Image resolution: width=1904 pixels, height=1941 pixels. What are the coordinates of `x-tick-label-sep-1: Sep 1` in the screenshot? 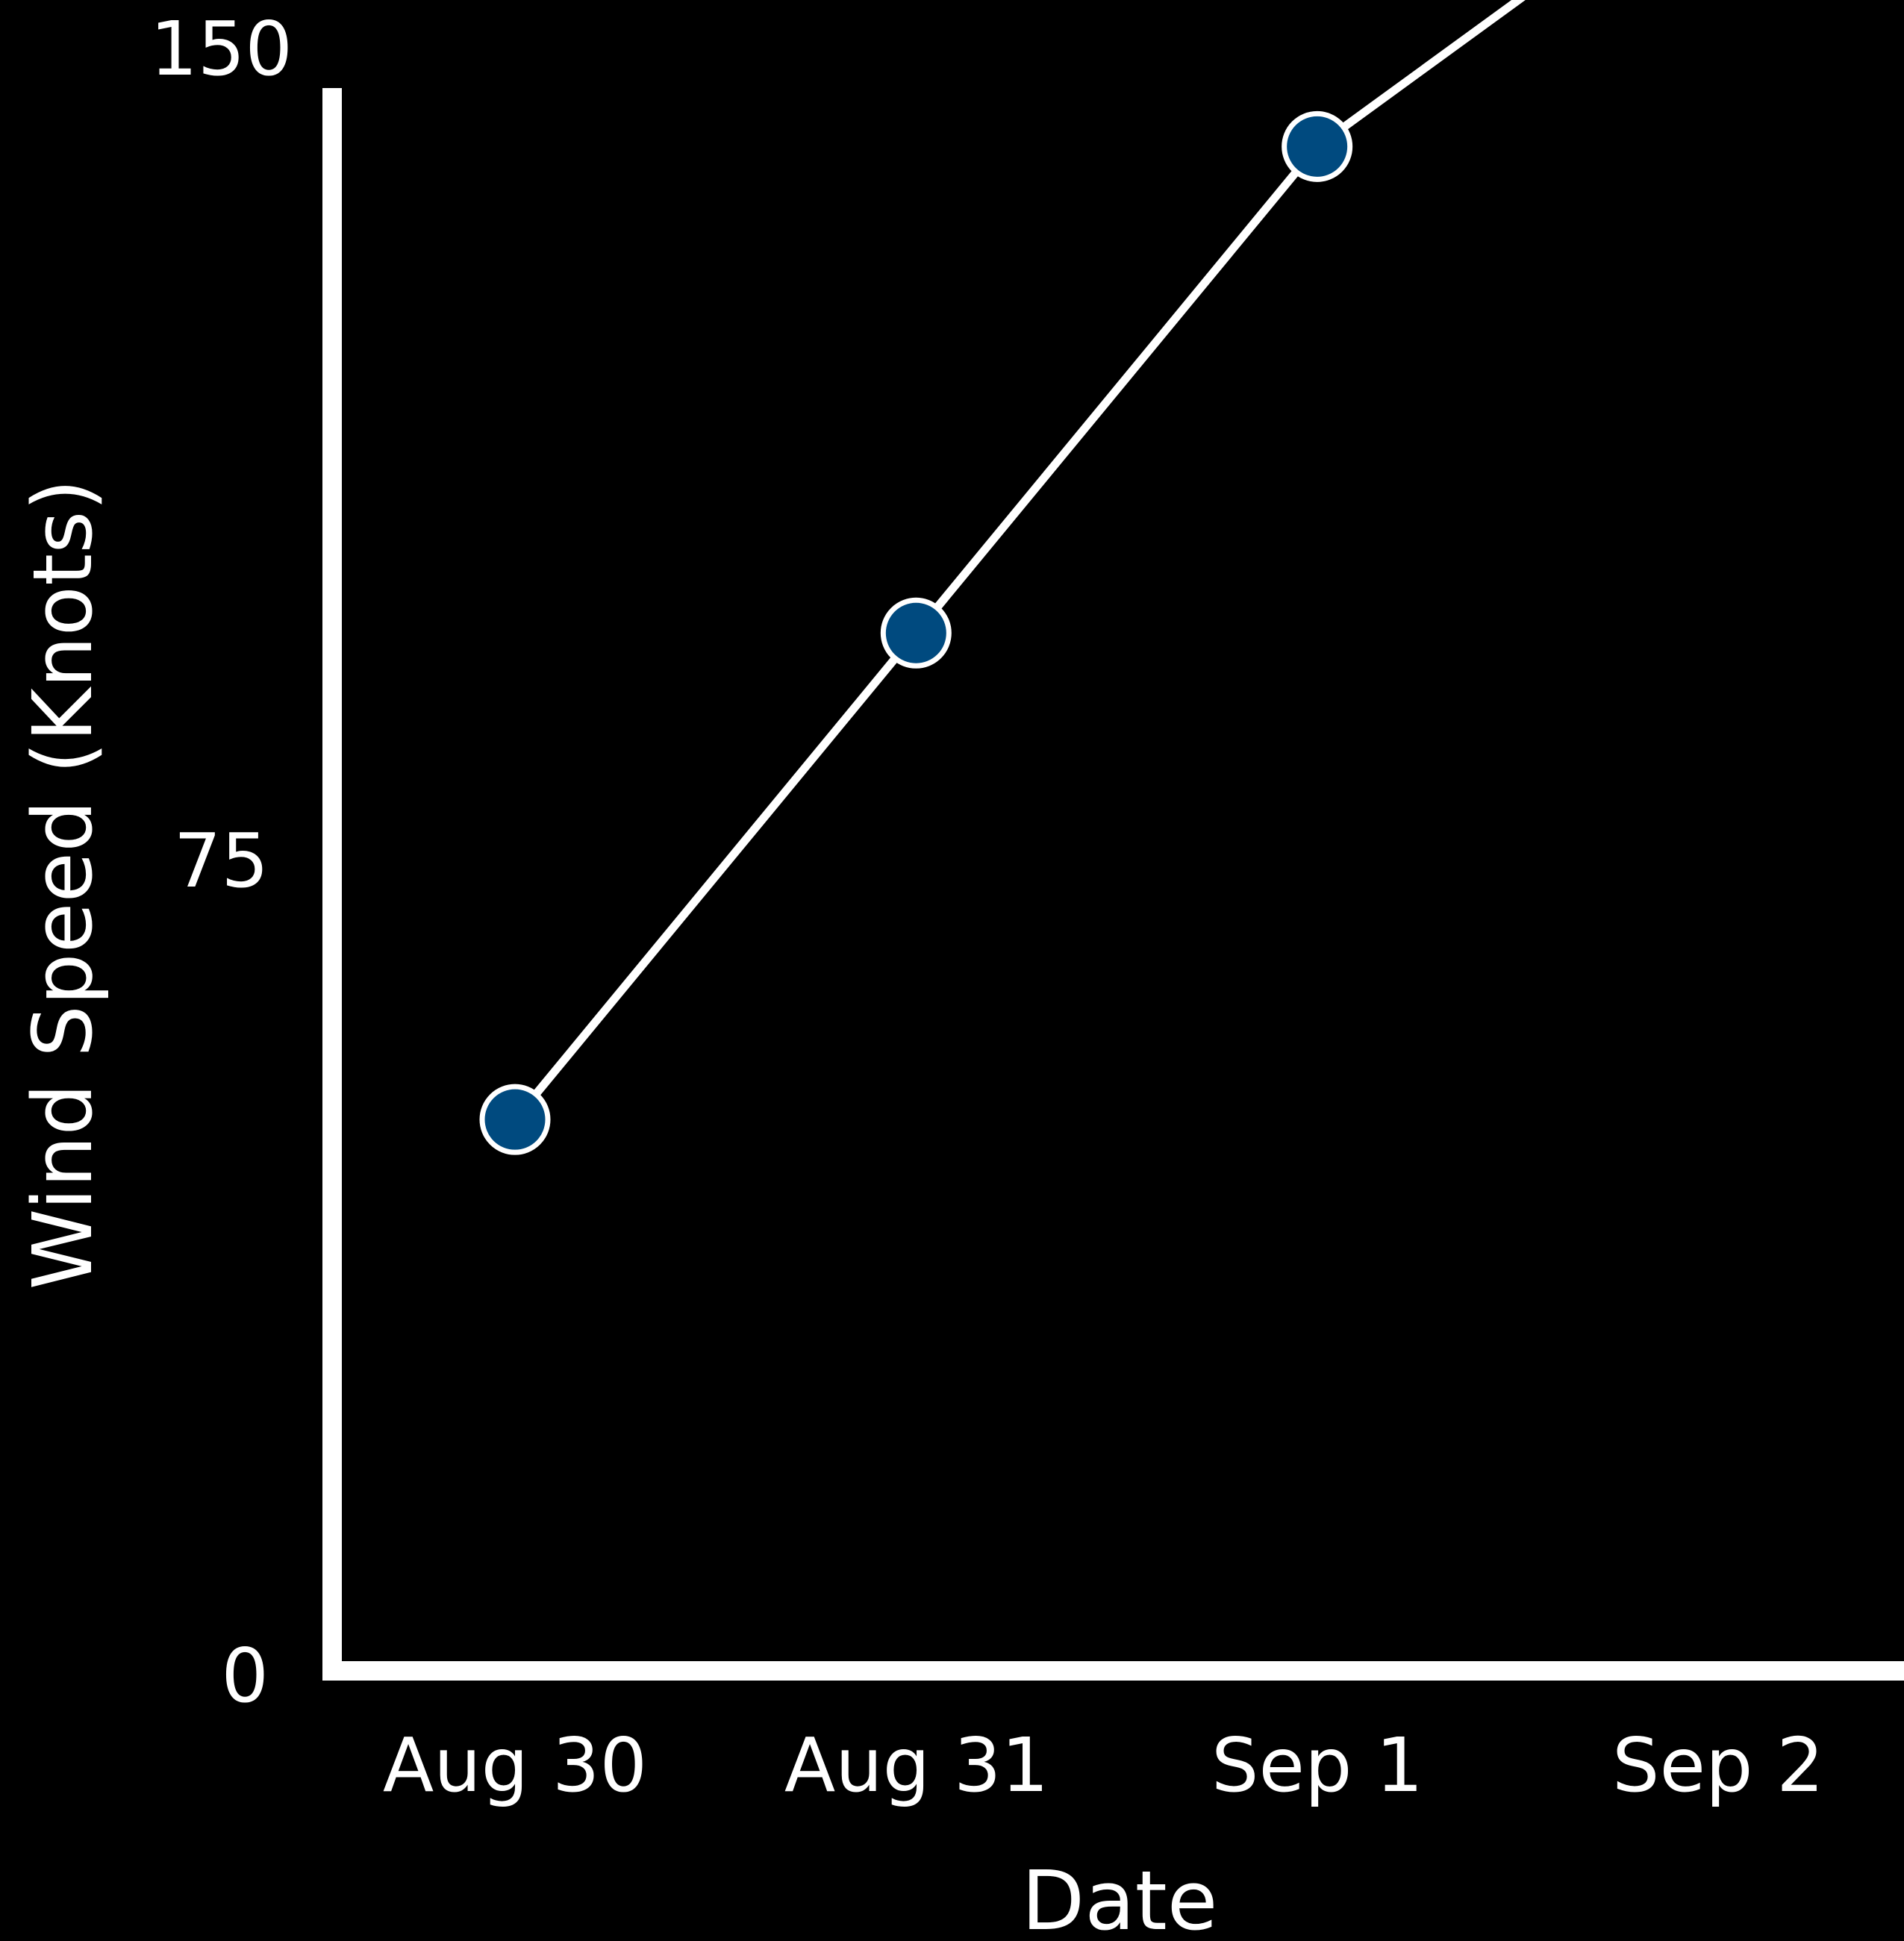 It's located at (1317, 1765).